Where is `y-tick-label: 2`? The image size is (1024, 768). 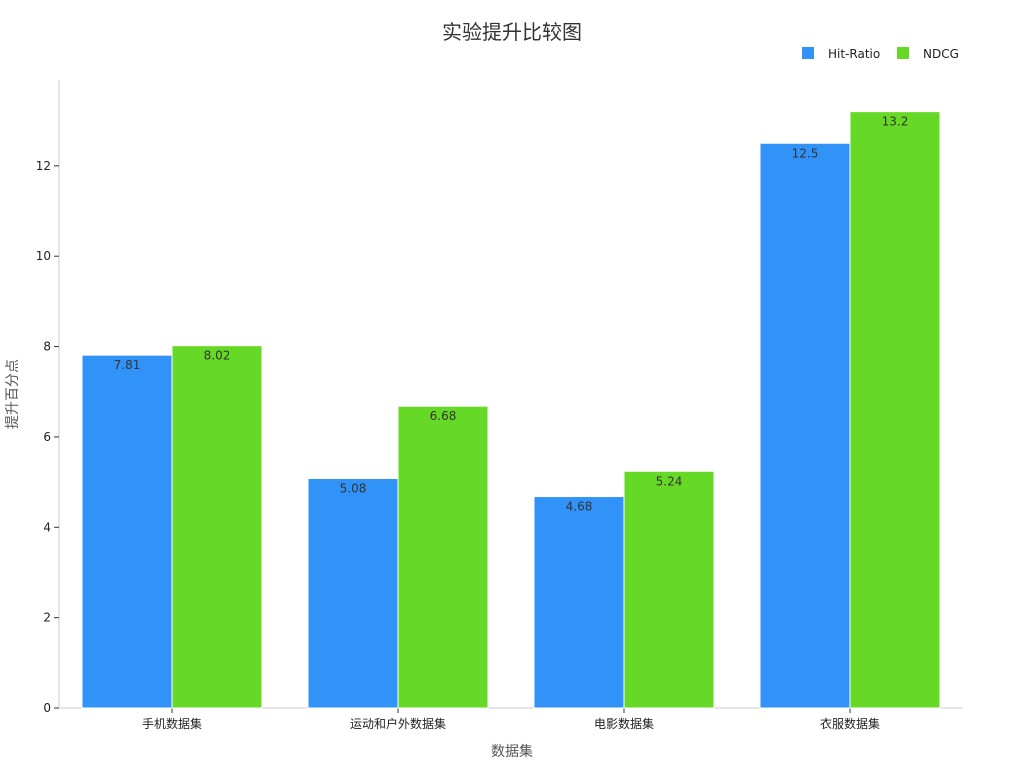
y-tick-label: 2 is located at coordinates (47, 618).